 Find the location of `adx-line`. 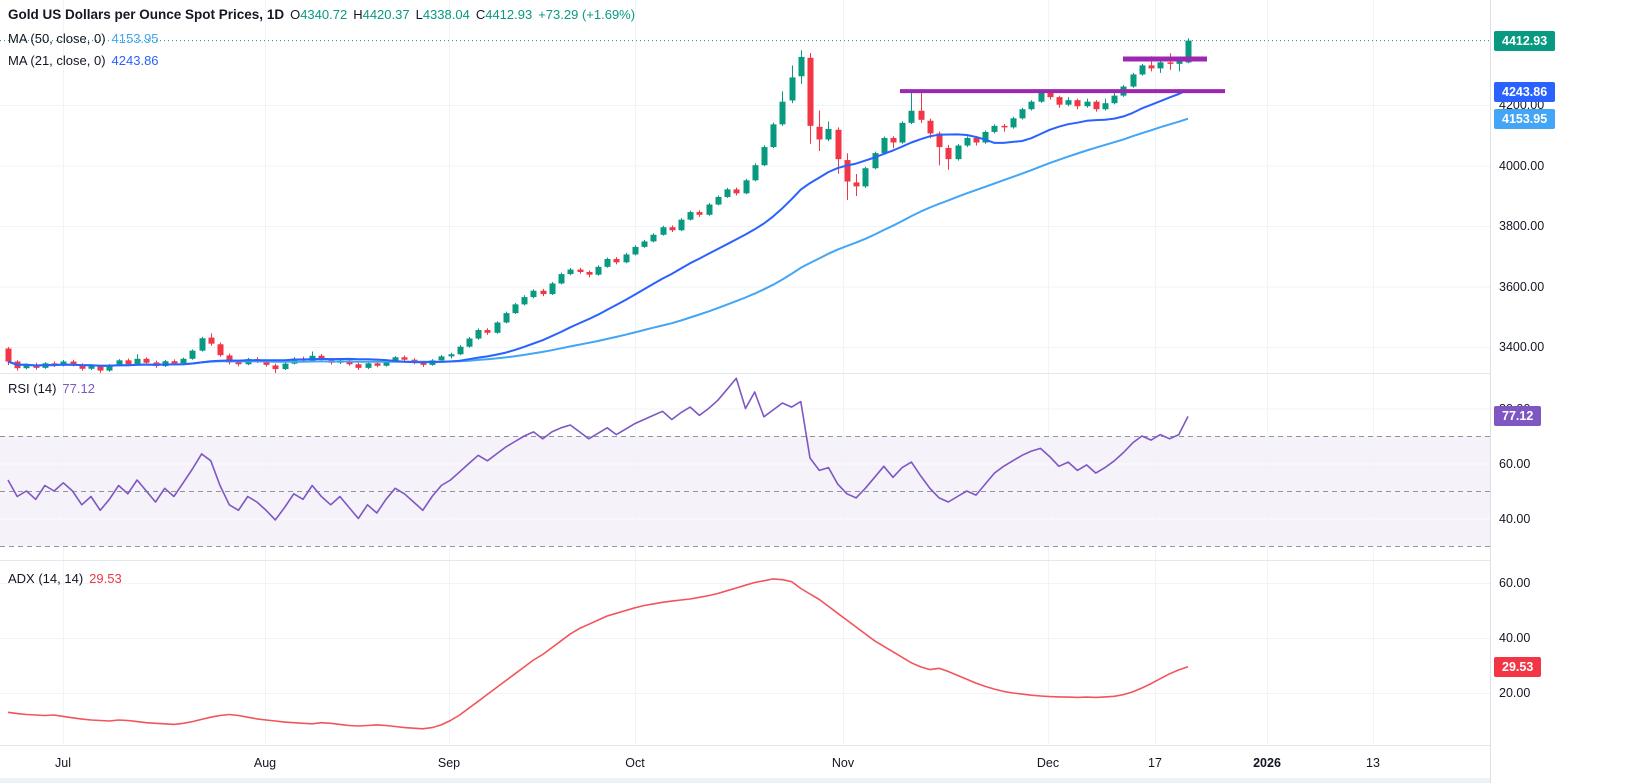

adx-line is located at coordinates (598, 654).